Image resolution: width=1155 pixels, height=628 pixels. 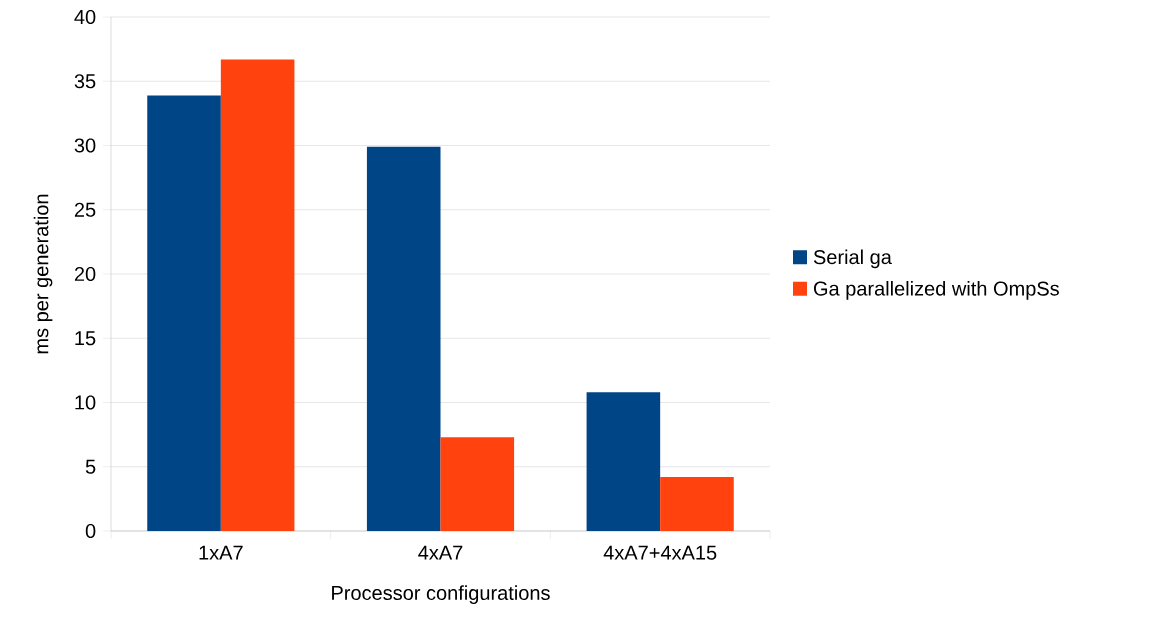 What do you see at coordinates (85, 145) in the screenshot?
I see `y-tick-label: 30` at bounding box center [85, 145].